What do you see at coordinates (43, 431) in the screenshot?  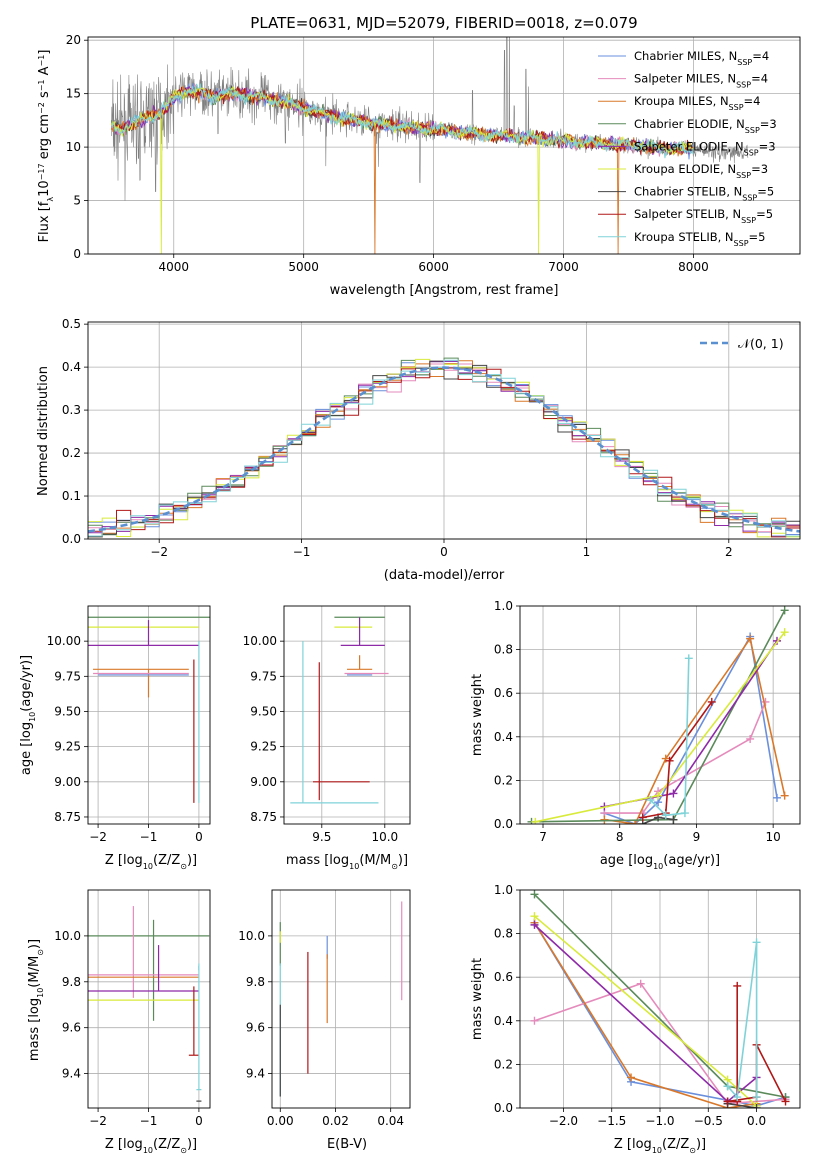 I see `residuals-ylabel: Normed distribution` at bounding box center [43, 431].